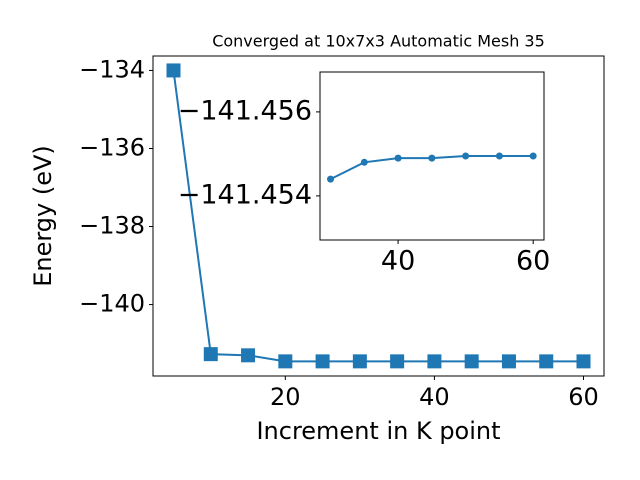 The image size is (640, 480). I want to click on y-tick-label: −138, so click(112, 226).